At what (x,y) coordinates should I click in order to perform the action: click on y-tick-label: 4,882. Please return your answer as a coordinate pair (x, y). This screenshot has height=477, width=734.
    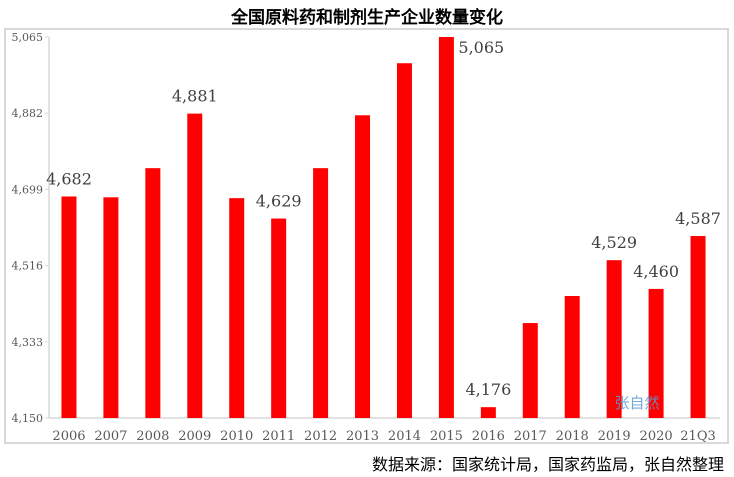
    Looking at the image, I should click on (28, 113).